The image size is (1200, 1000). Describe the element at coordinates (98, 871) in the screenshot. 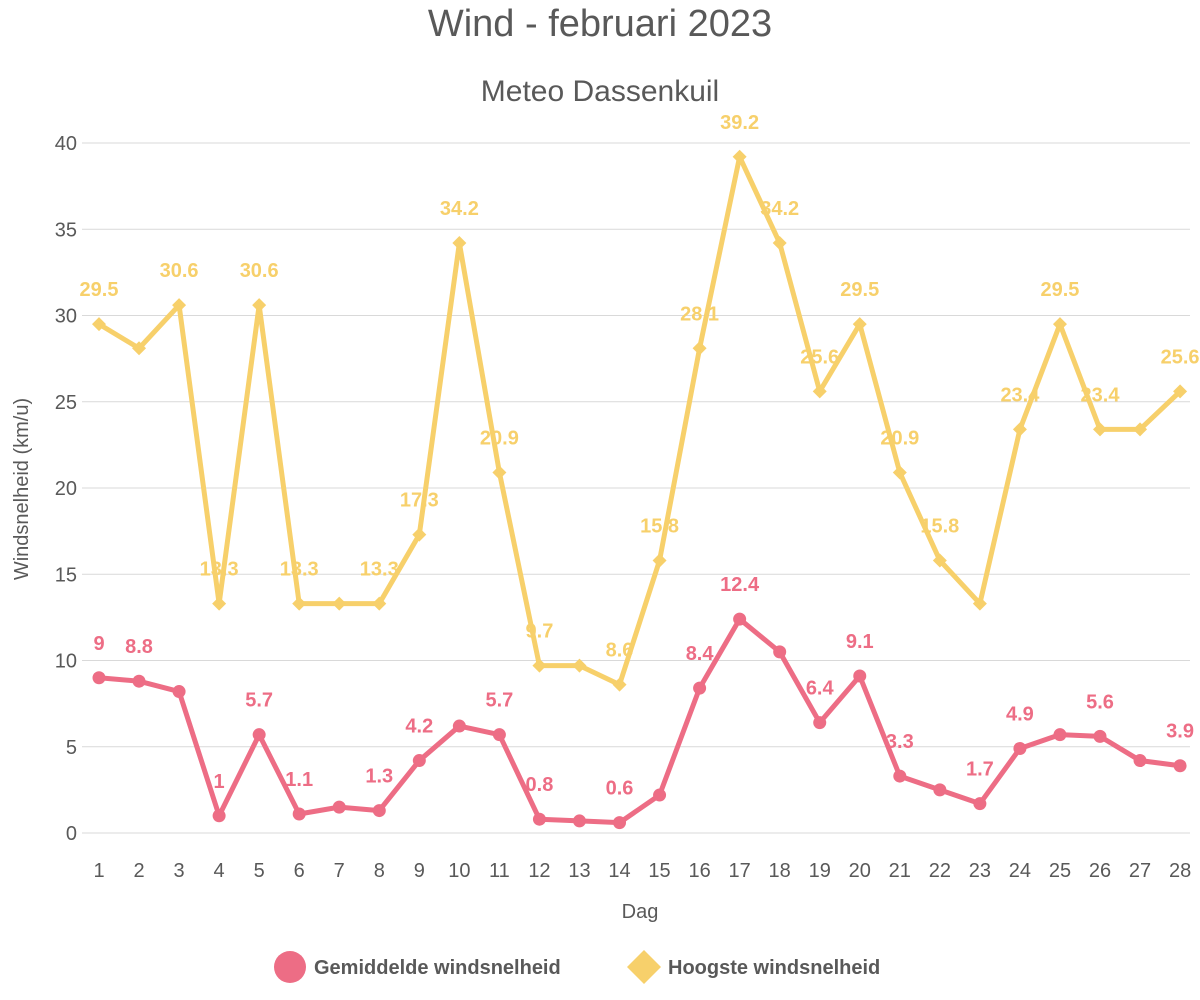

I see `x-tick-label: 1` at that location.